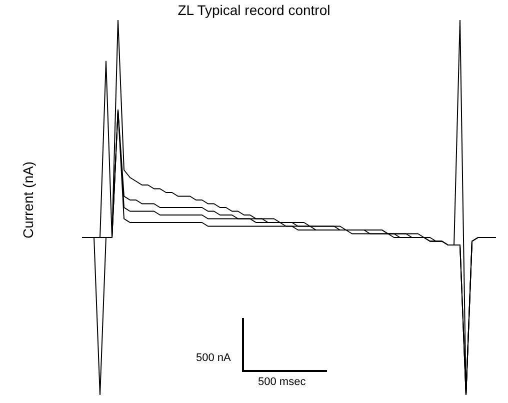 This screenshot has height=403, width=508. What do you see at coordinates (28, 200) in the screenshot?
I see `y-axis-title: Current (nA)` at bounding box center [28, 200].